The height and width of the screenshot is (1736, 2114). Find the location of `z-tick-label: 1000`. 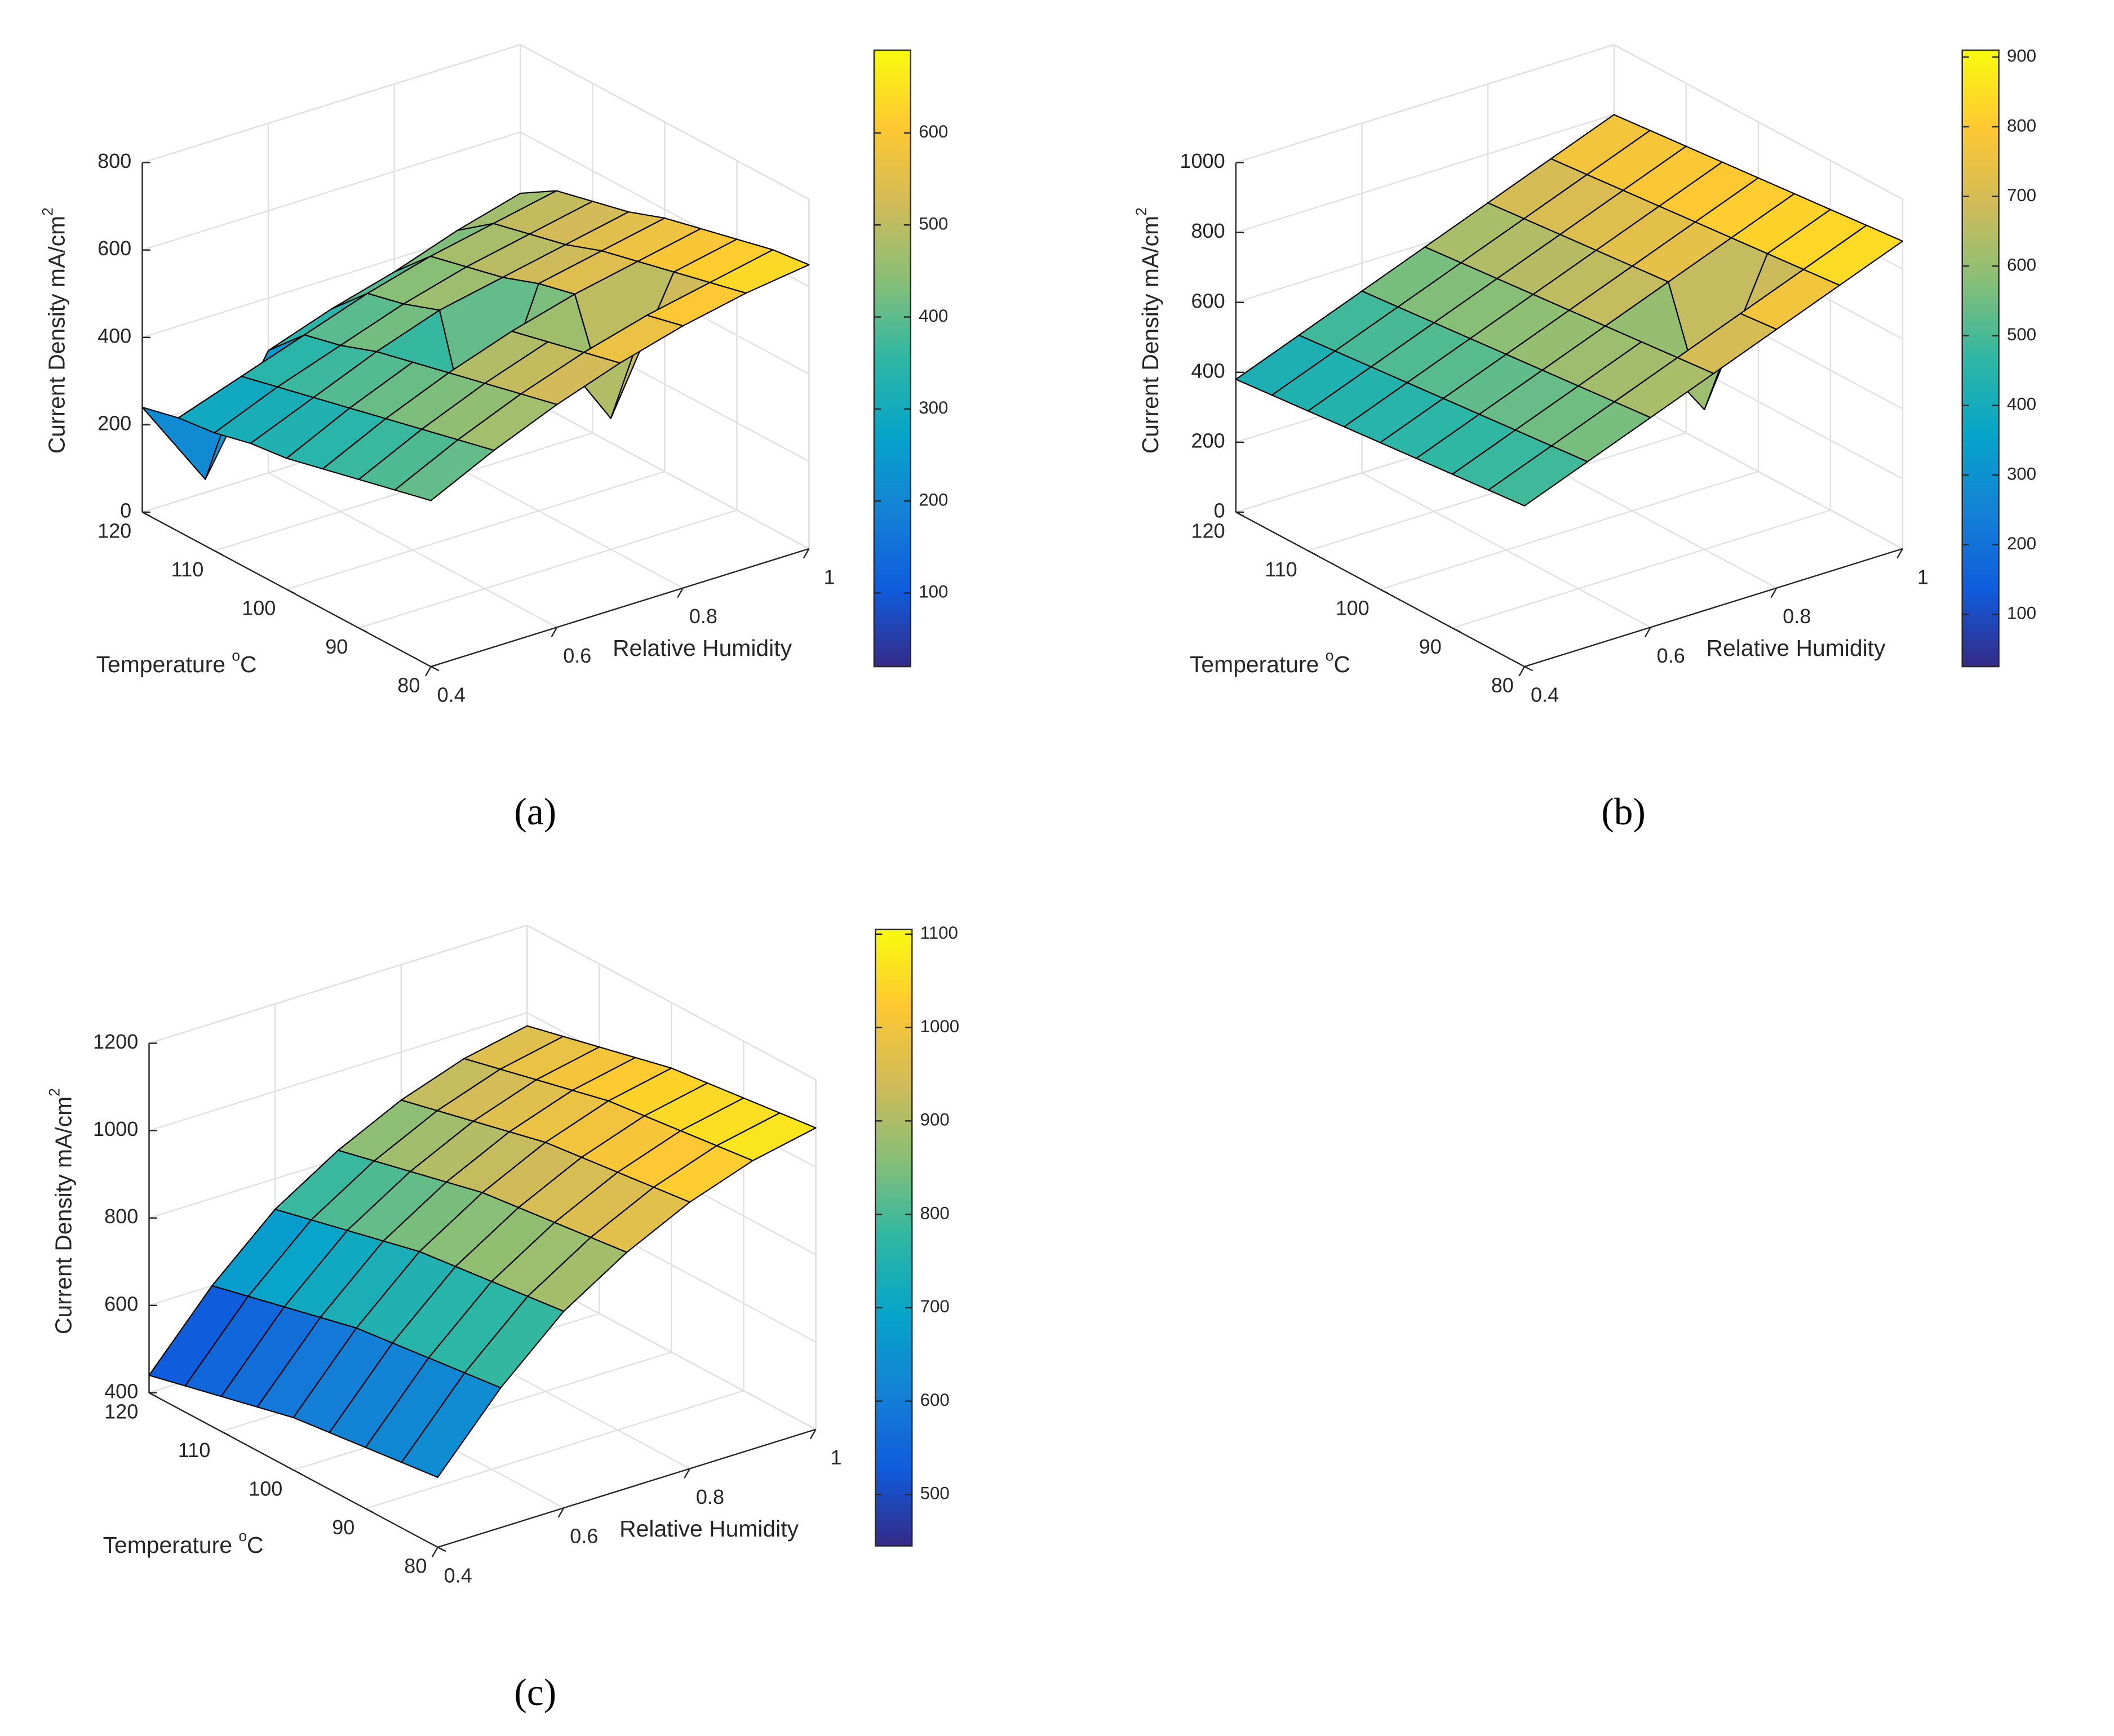

z-tick-label: 1000 is located at coordinates (115, 1128).